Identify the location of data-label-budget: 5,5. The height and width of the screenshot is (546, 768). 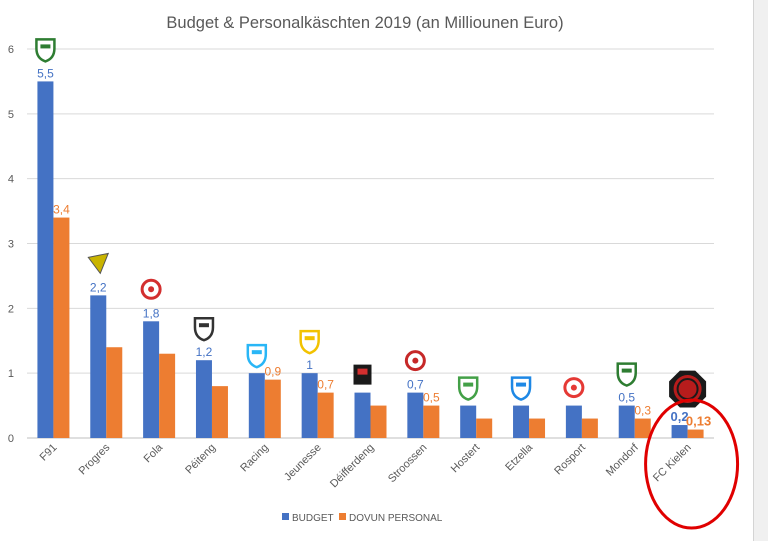
(45, 73).